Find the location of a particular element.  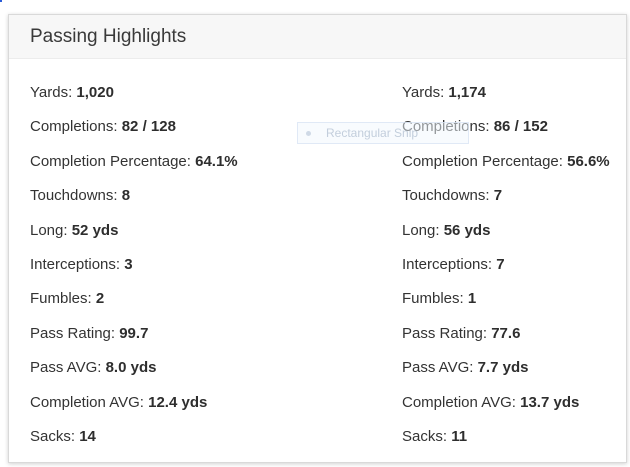

right-stat-row: Completion AVG: 13.7 yds is located at coordinates (506, 411).